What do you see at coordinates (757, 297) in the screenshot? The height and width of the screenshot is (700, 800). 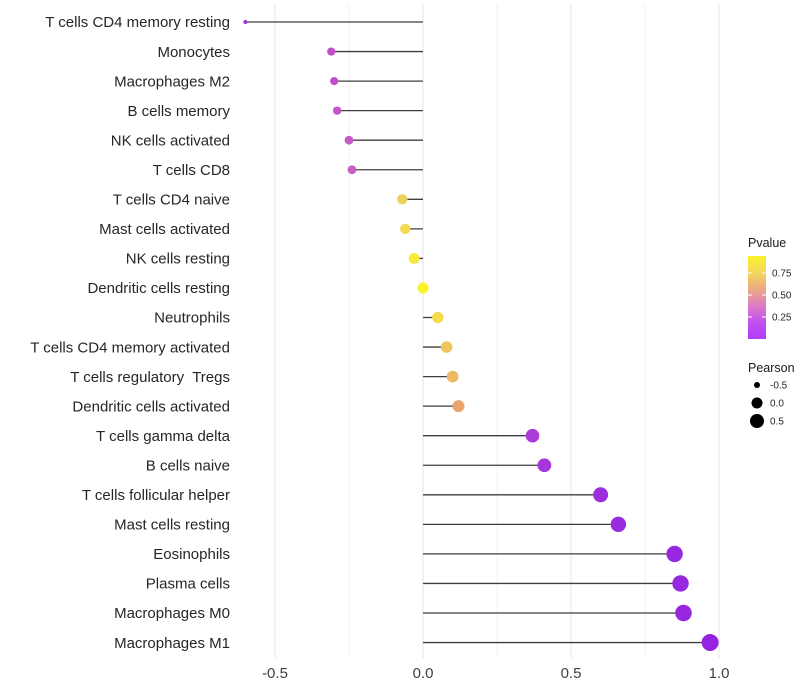 I see `pvalue-gradient-bar` at bounding box center [757, 297].